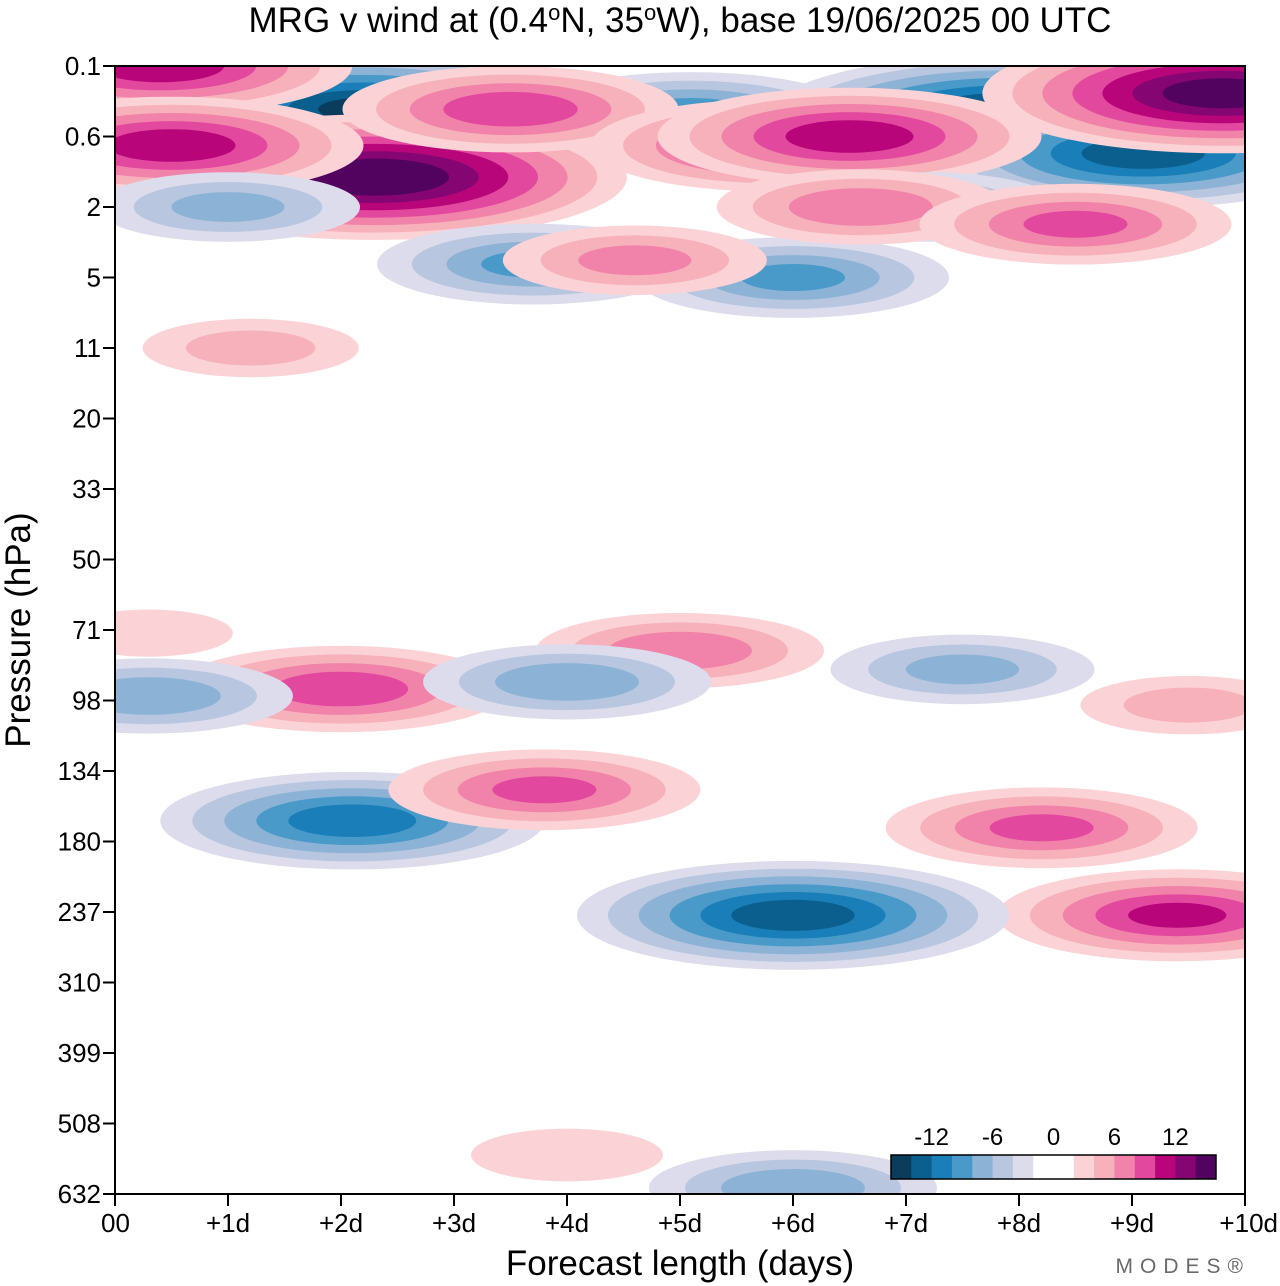  Describe the element at coordinates (1183, 1266) in the screenshot. I see `modes-logo: MODES®` at that location.